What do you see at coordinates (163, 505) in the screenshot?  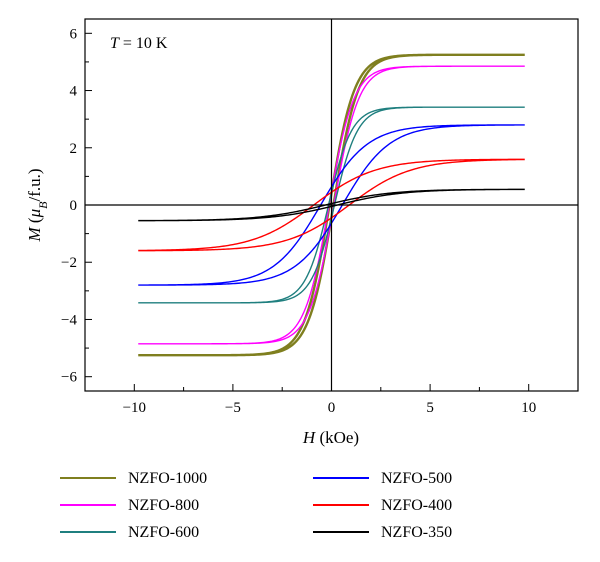 I see `legend-label-nzfo-800: NZFO-800` at bounding box center [163, 505].